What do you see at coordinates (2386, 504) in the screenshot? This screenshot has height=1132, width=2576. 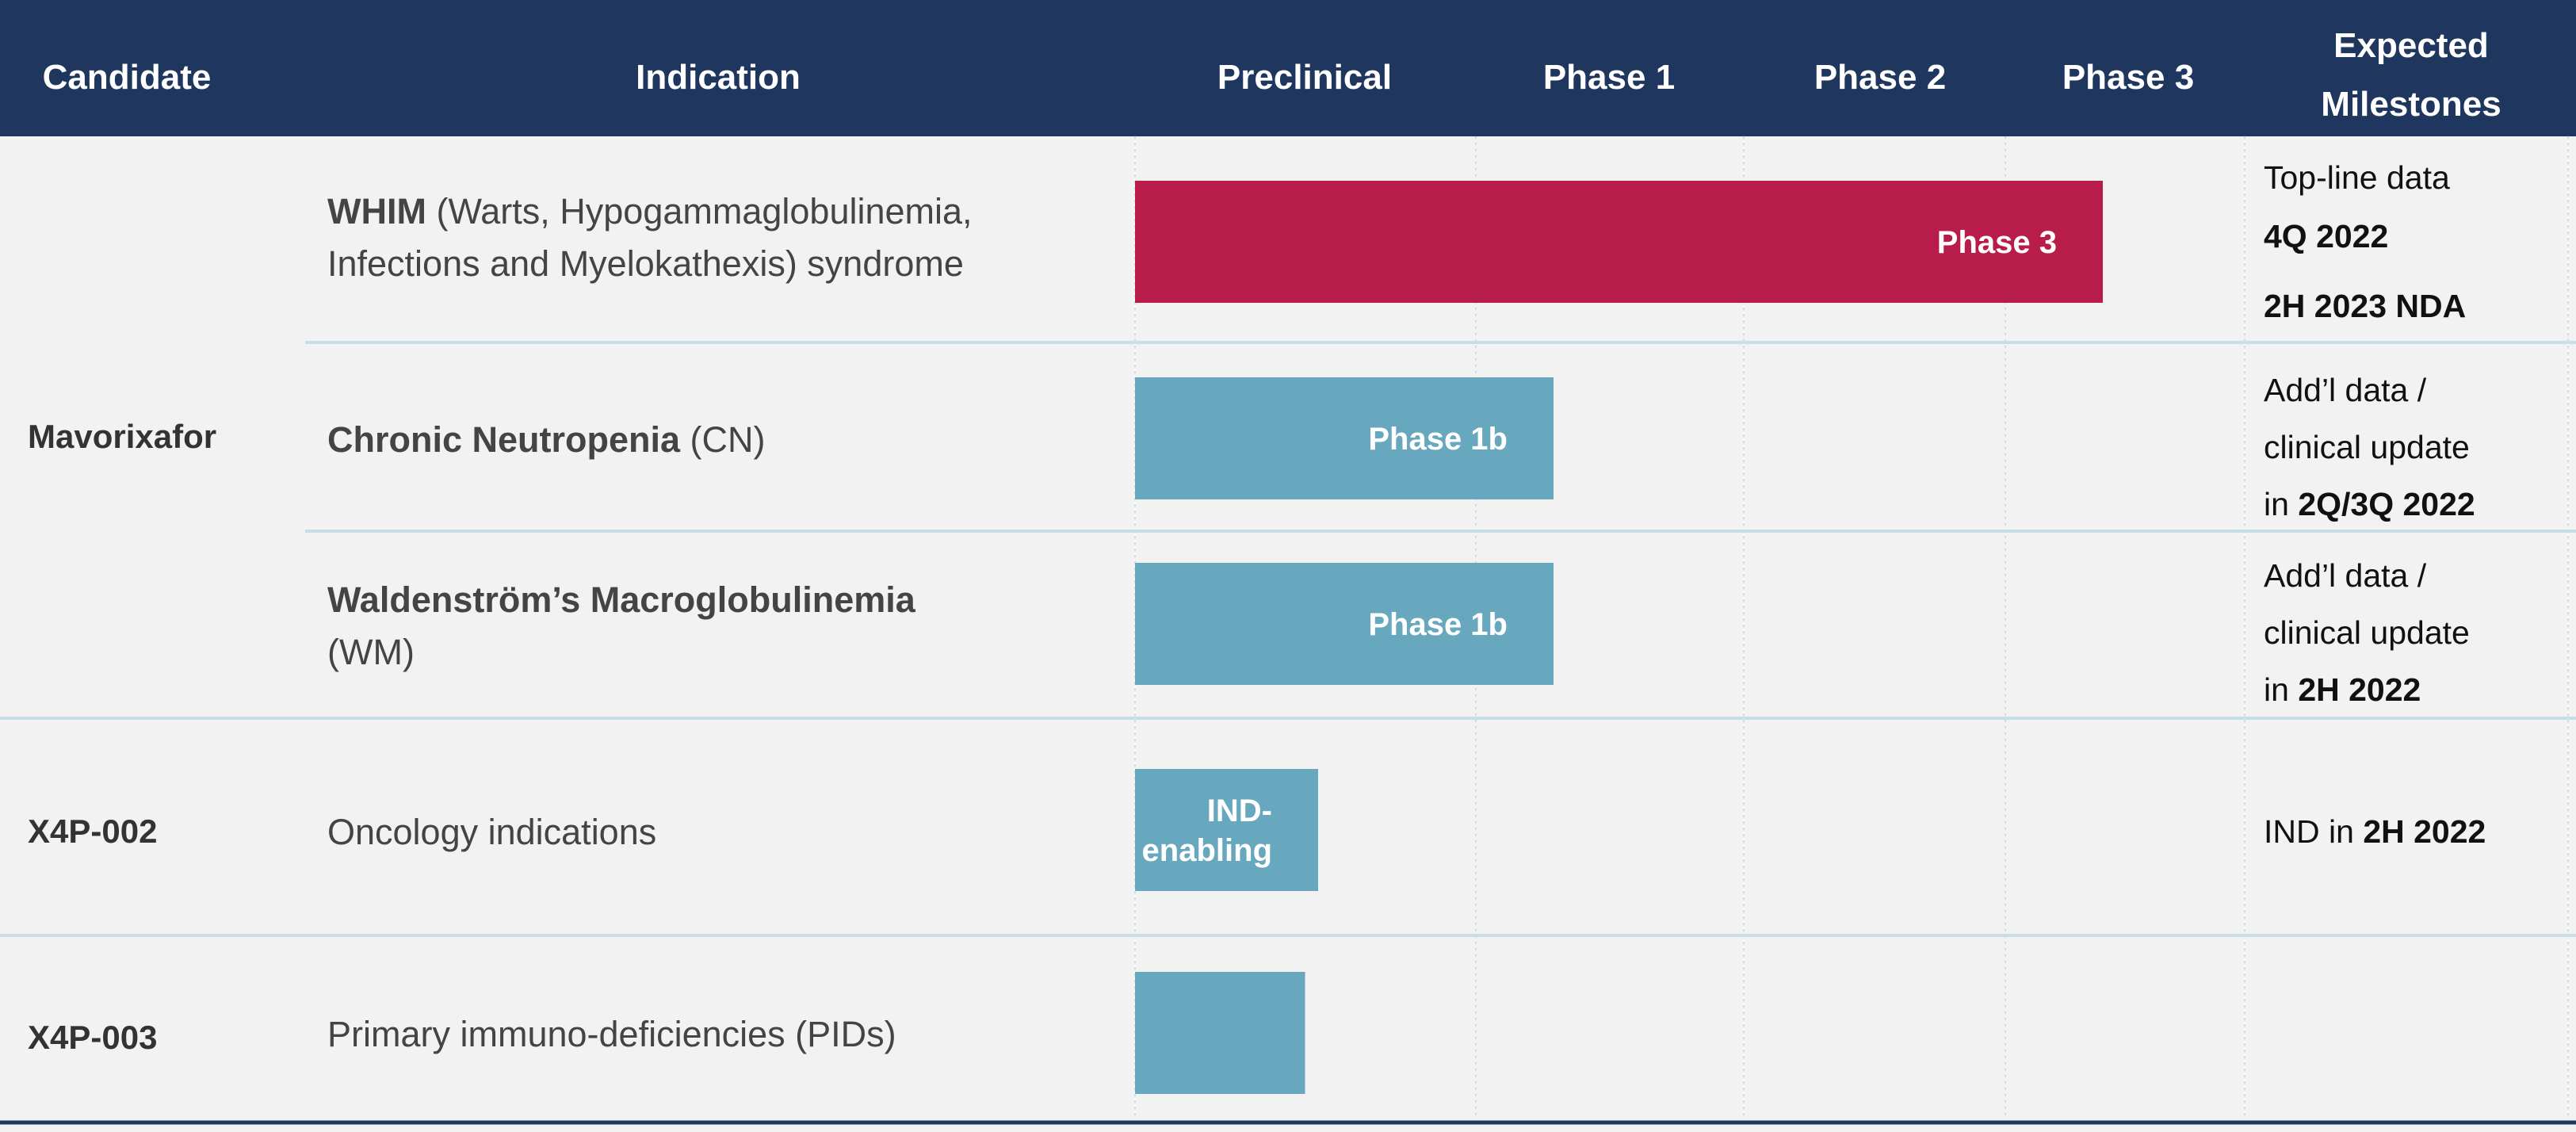 I see `milestone-label-segment: 2Q/3Q 2022` at bounding box center [2386, 504].